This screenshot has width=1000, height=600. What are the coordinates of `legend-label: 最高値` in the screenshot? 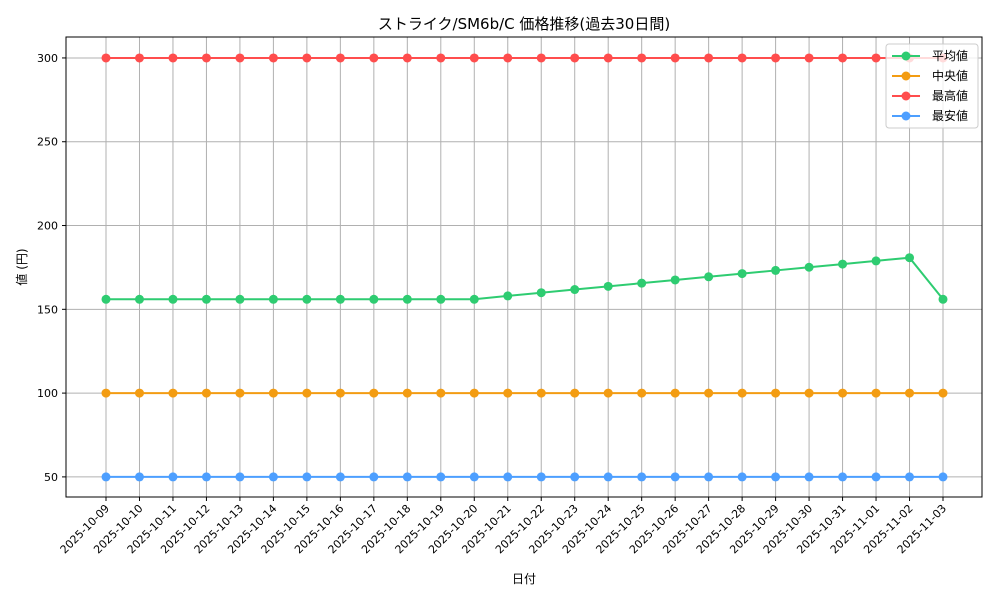 It's located at (950, 95).